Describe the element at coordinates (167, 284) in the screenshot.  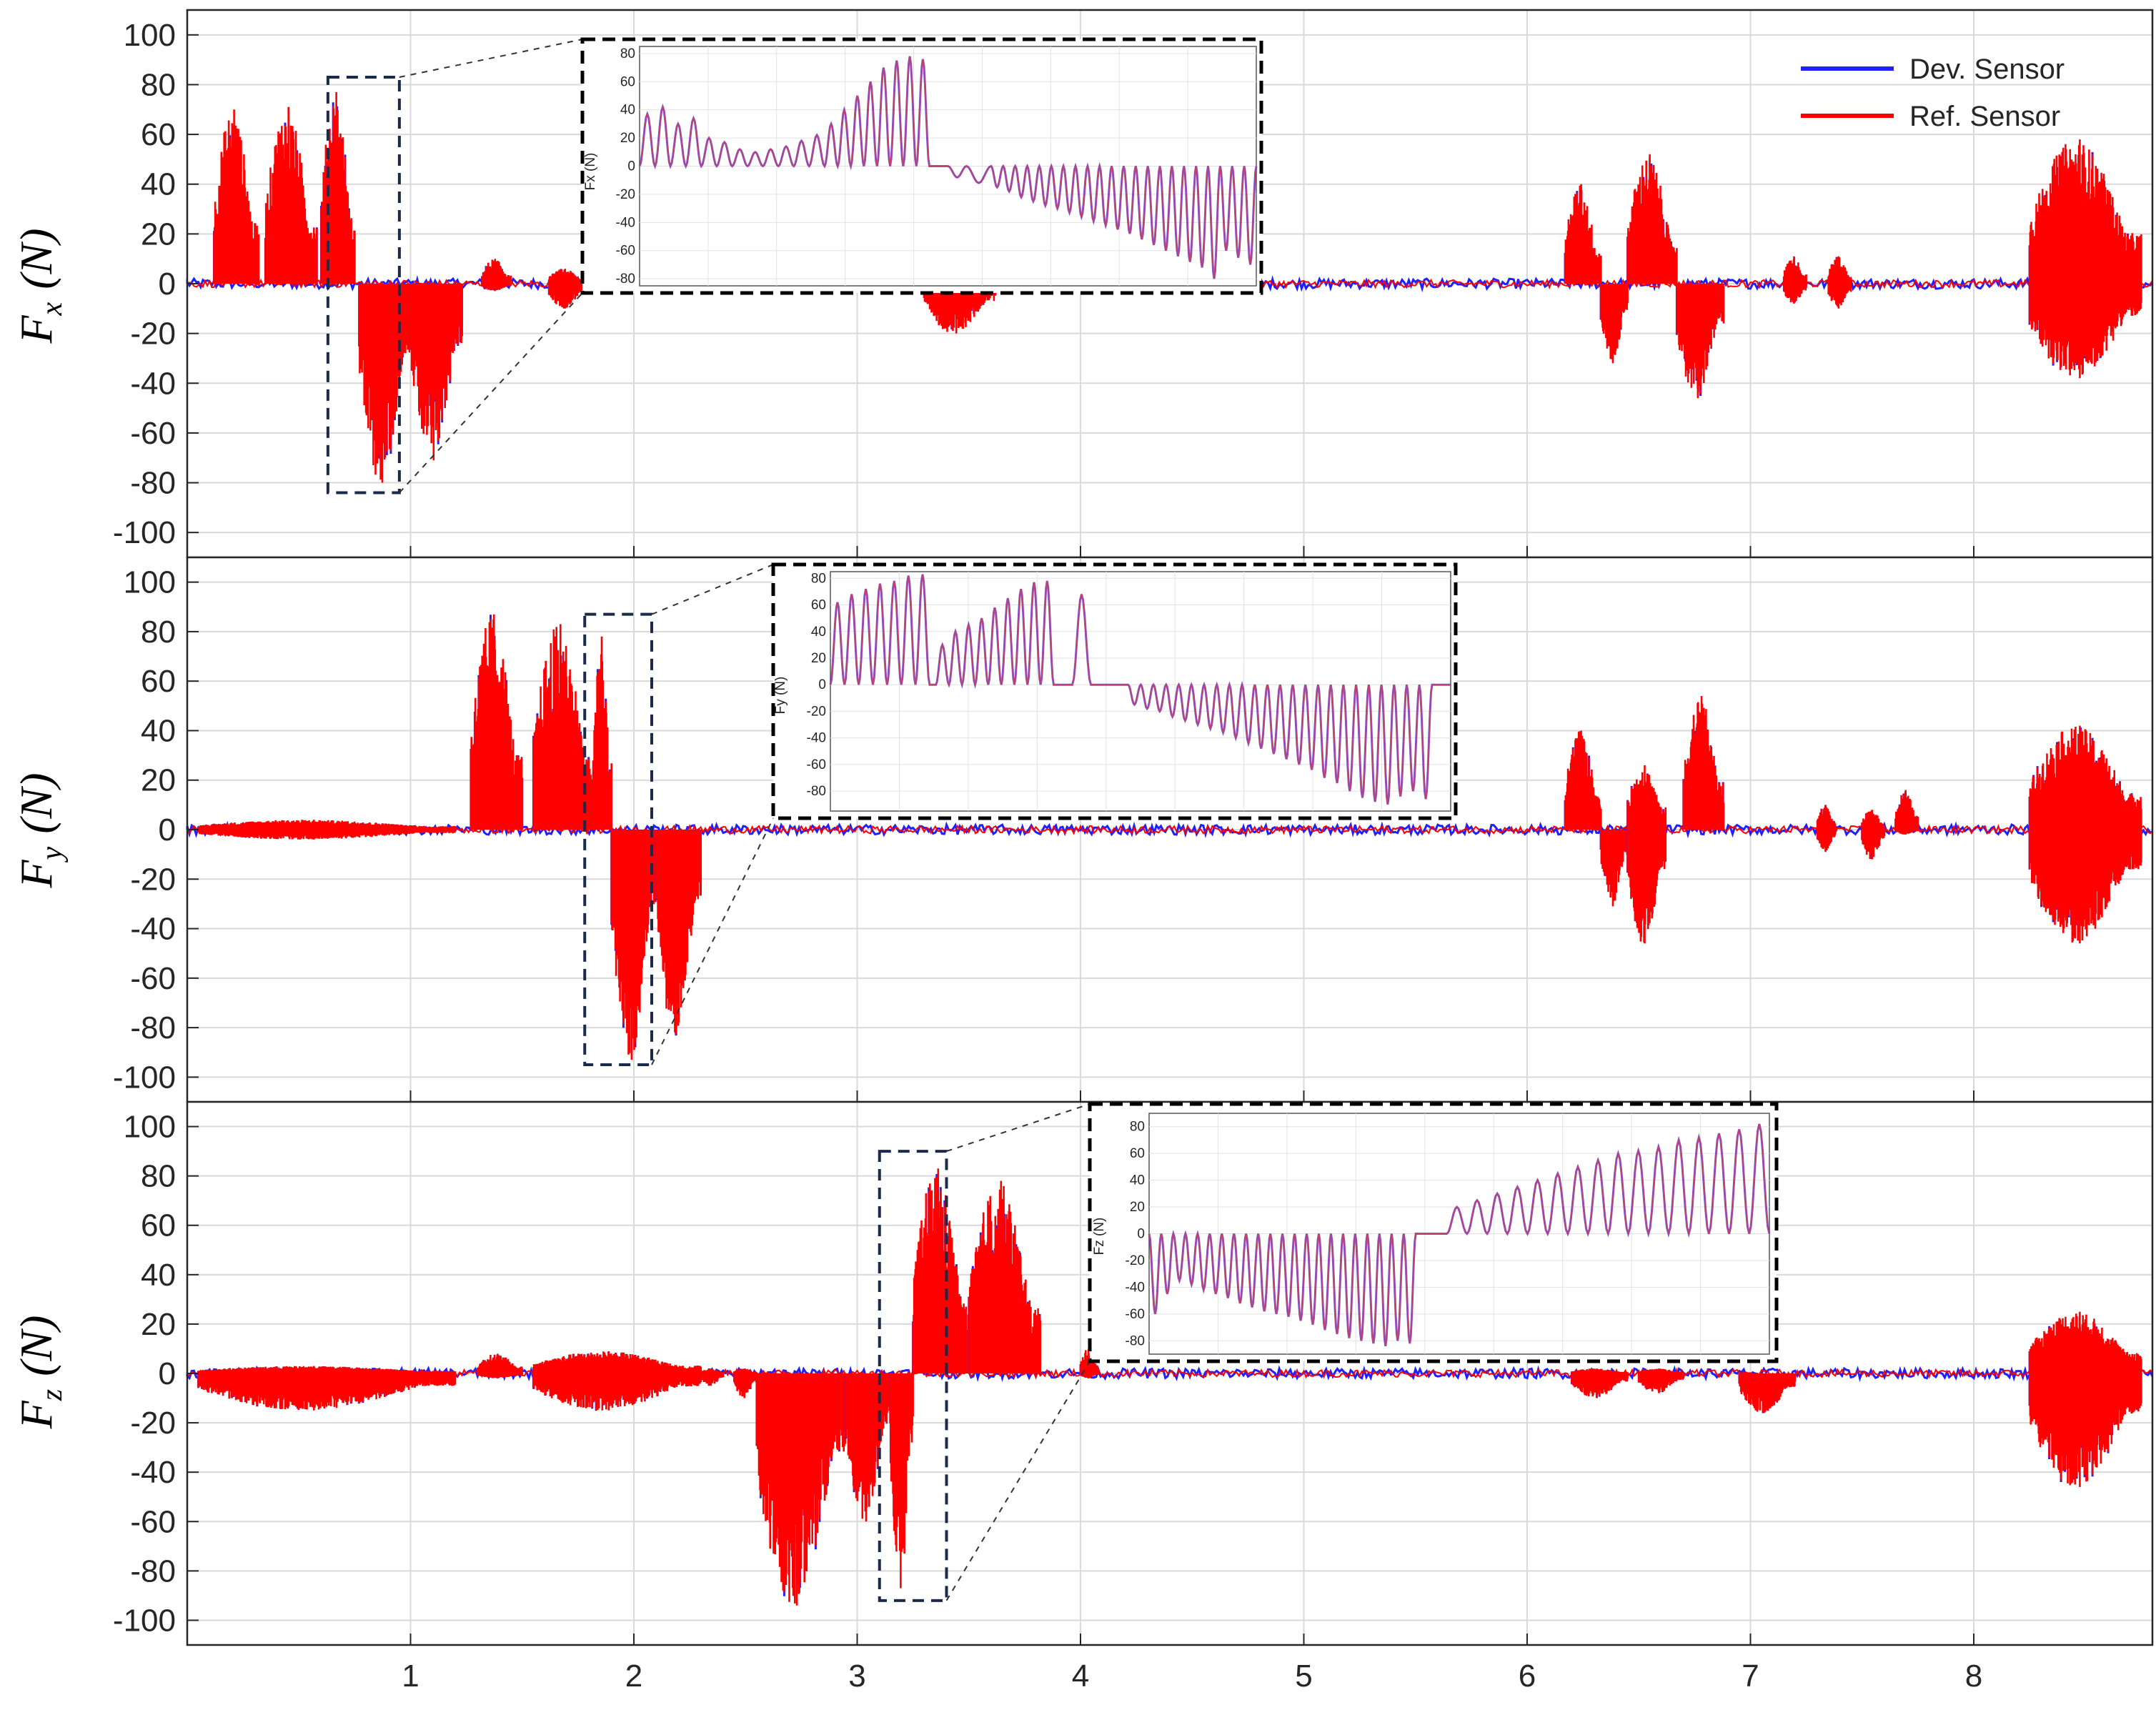
I see `y-tick-label: 0` at that location.